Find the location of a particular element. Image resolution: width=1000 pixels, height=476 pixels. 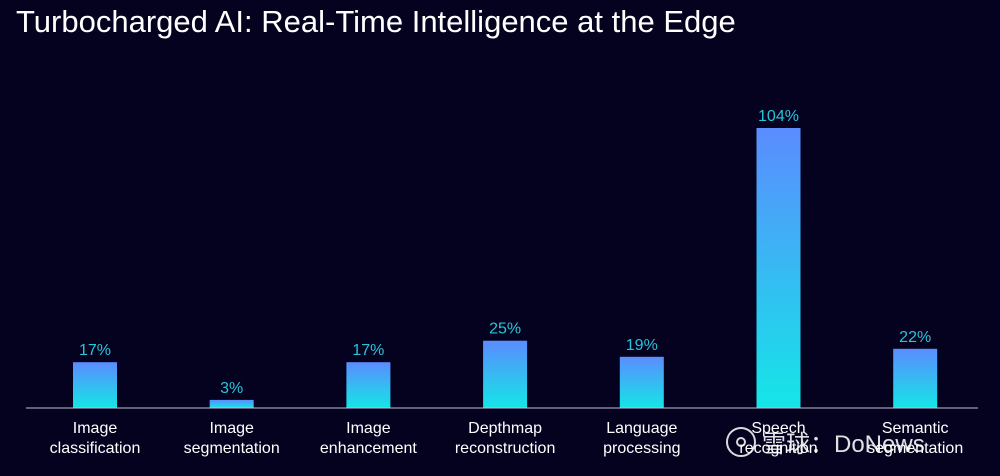

bar-value-label: 22% is located at coordinates (915, 337).